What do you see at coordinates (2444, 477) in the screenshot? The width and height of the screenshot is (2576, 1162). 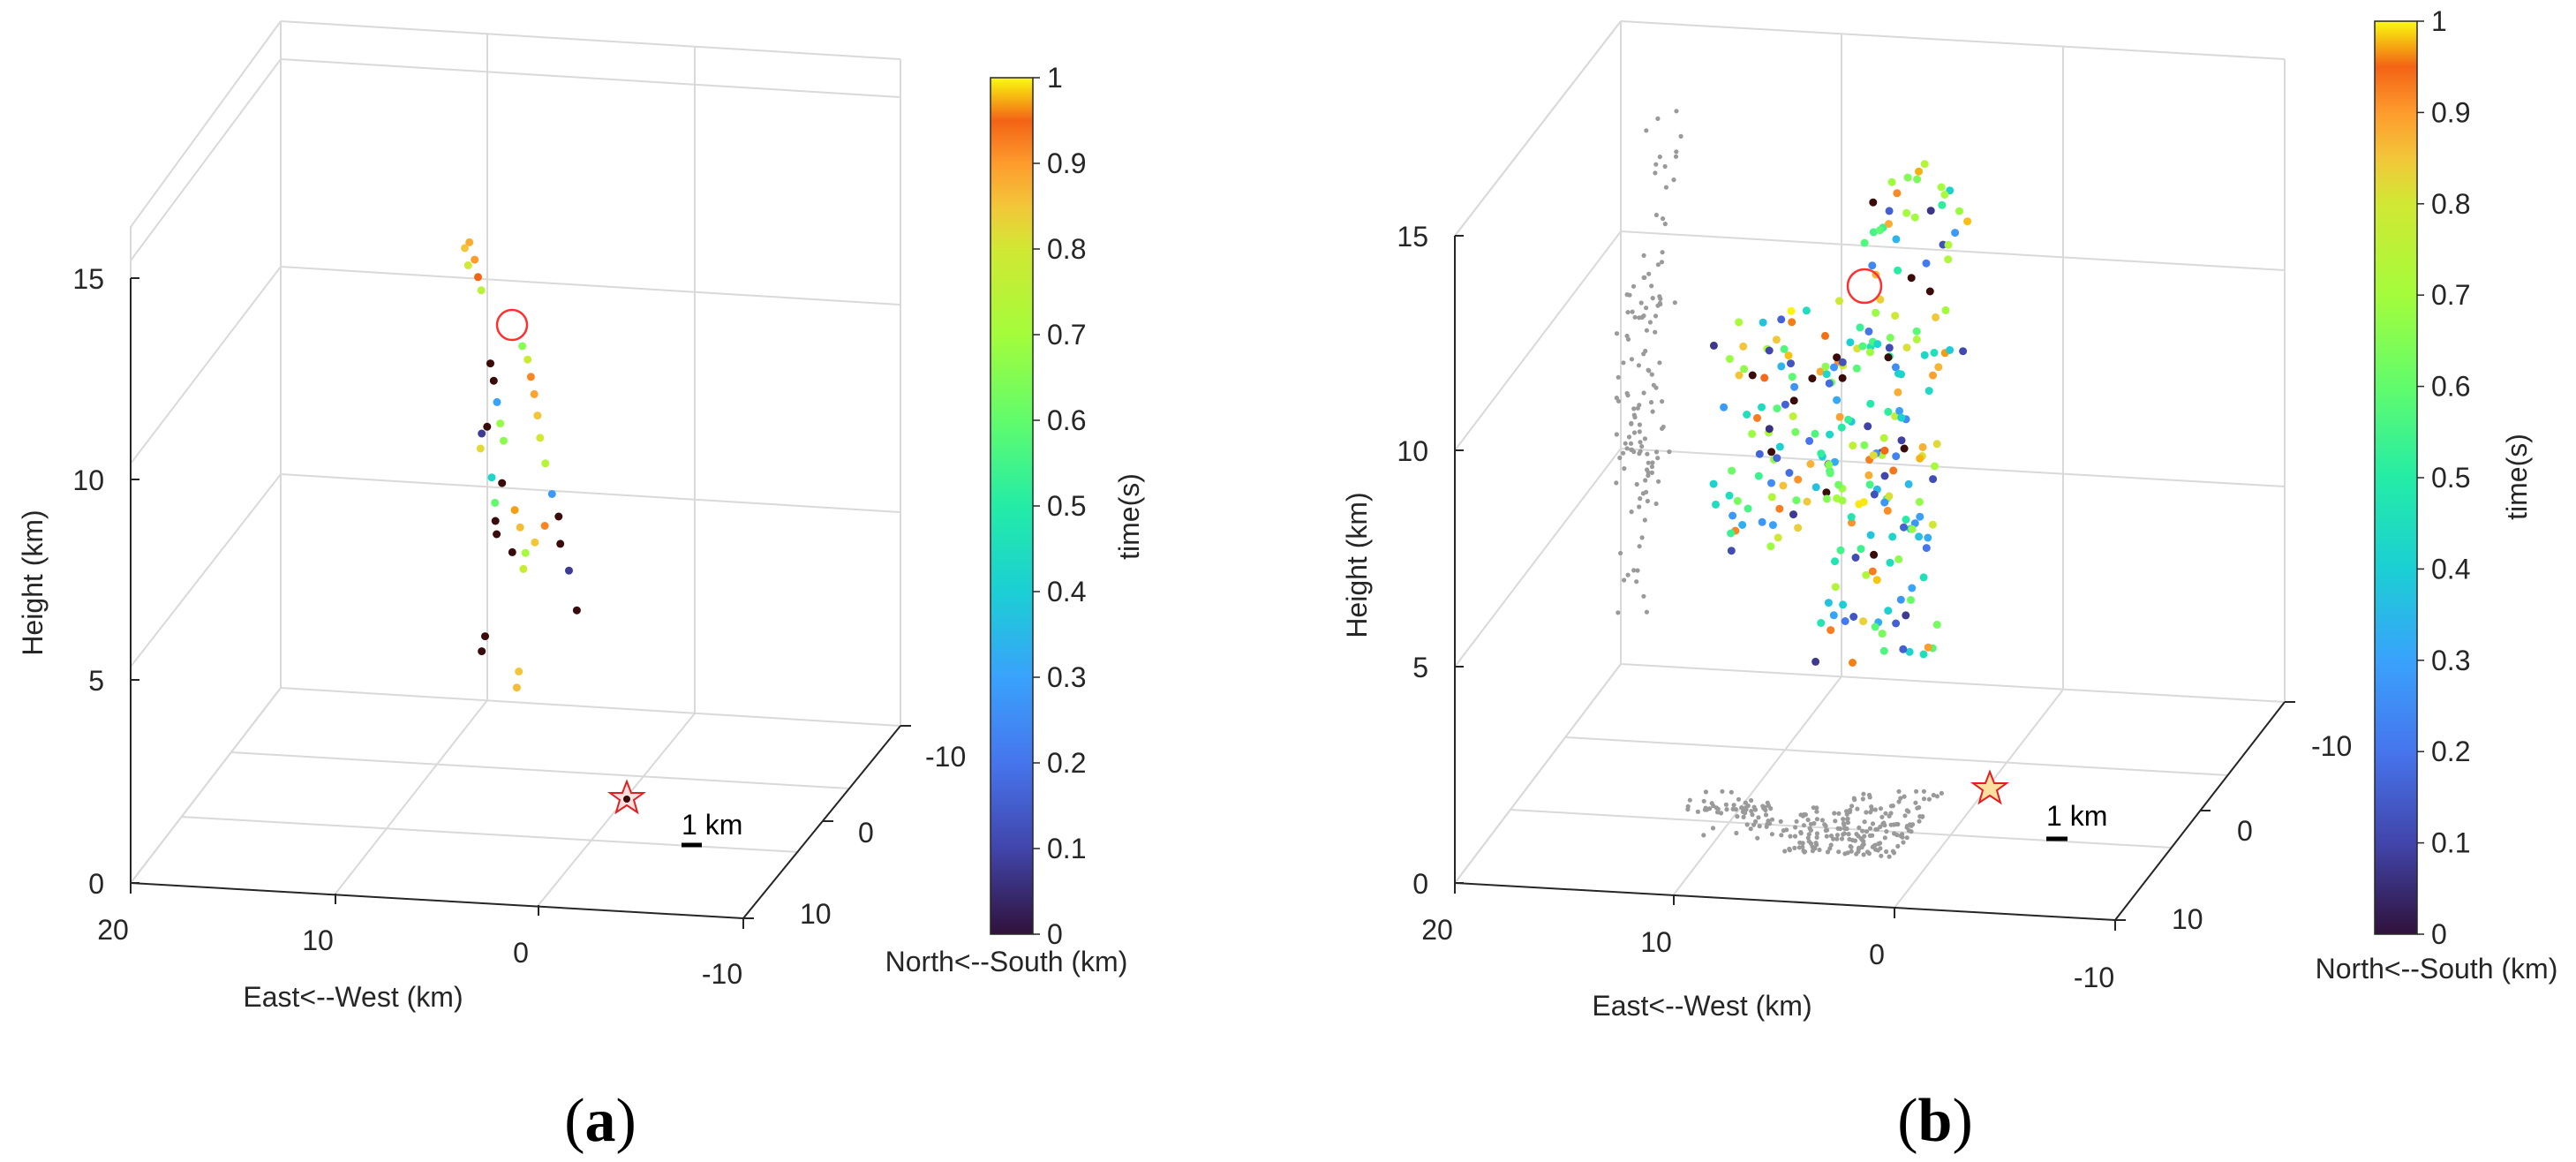 I see `panel-b-colorbar-ticks: 0 0.1 0.2 0.3 0.4 0.5 0.6 0.7 0.8 0.9 1` at bounding box center [2444, 477].